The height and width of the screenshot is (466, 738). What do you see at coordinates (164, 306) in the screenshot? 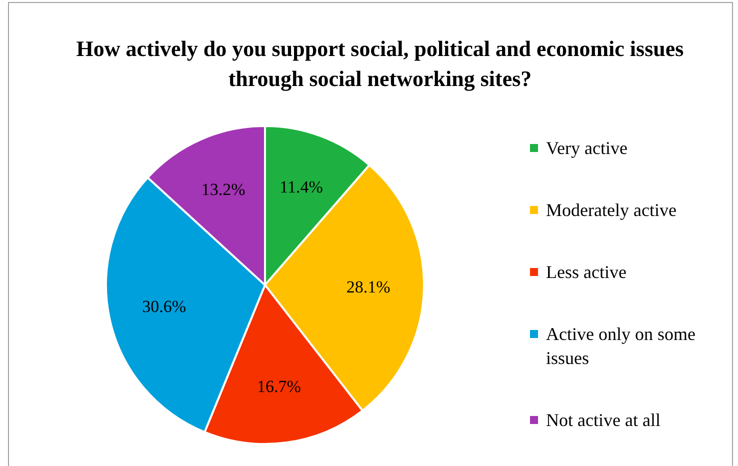
I see `data-label: 30.6%` at bounding box center [164, 306].